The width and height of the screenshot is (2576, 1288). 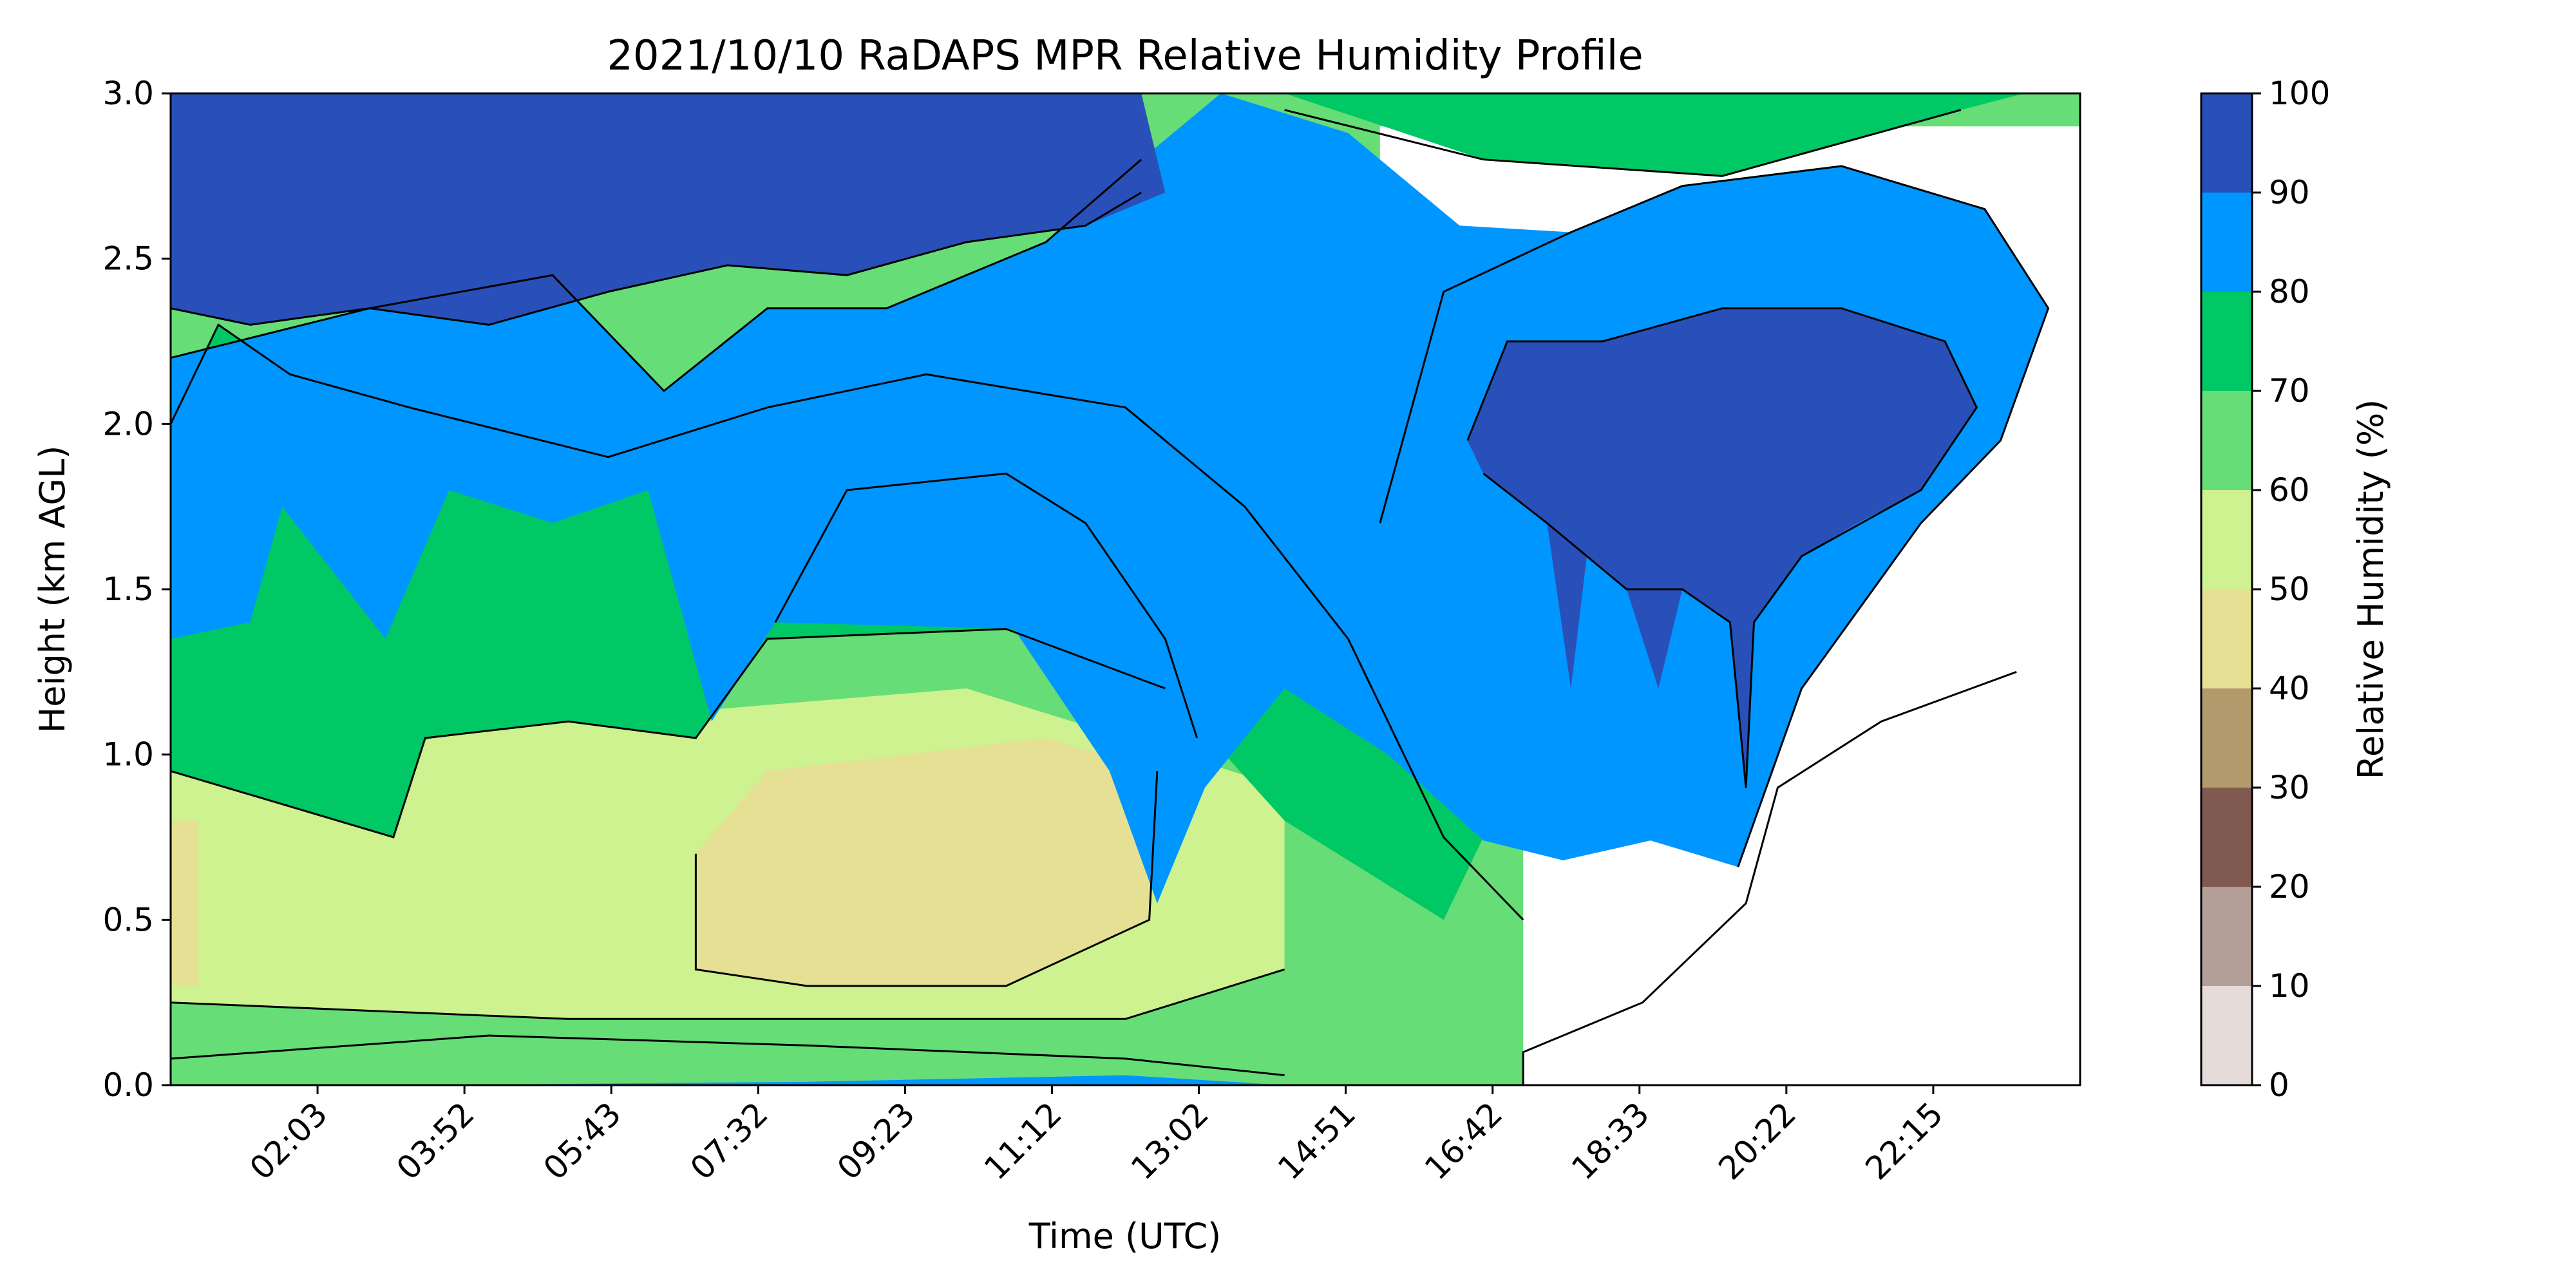 What do you see at coordinates (2279, 1085) in the screenshot?
I see `colorbar-tick-label: 0` at bounding box center [2279, 1085].